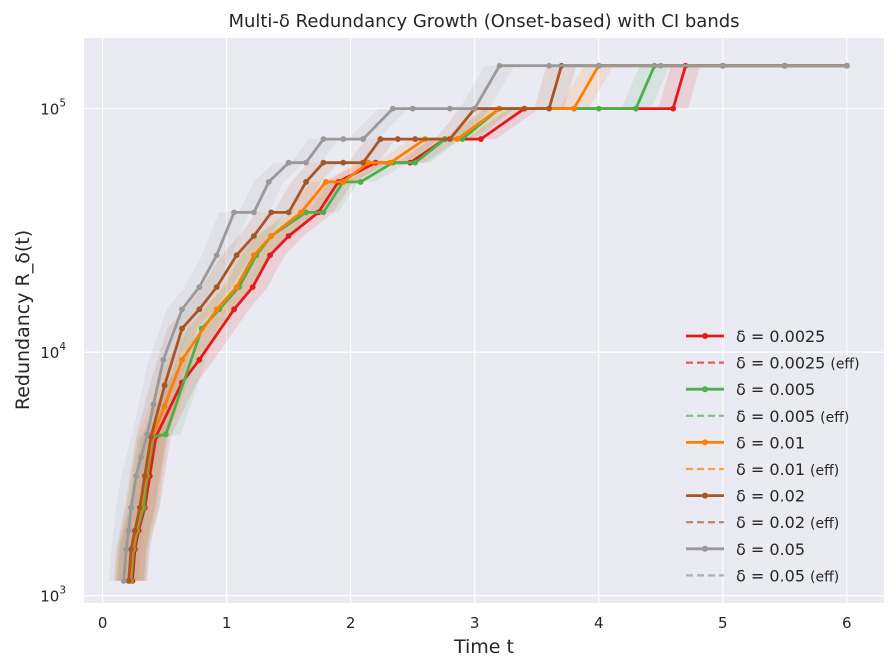 The height and width of the screenshot is (671, 896). I want to click on x-tick-label: 4, so click(599, 623).